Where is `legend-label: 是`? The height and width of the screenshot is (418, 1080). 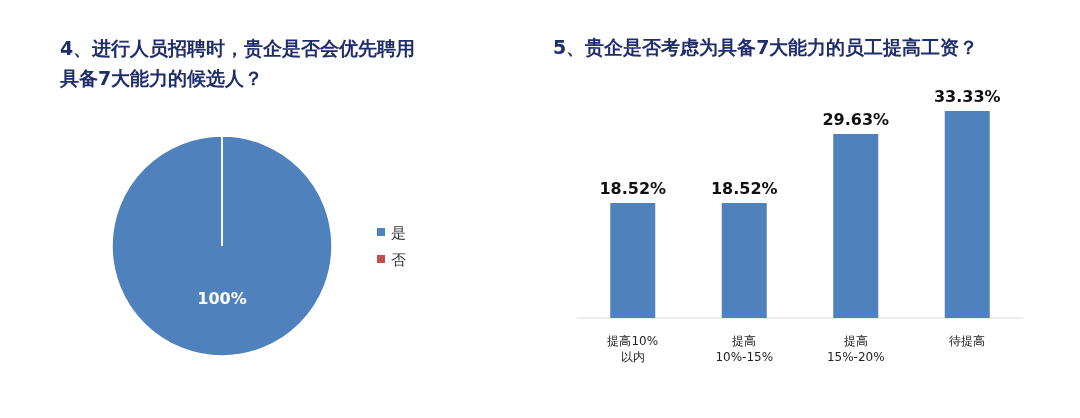
legend-label: 是 is located at coordinates (398, 233).